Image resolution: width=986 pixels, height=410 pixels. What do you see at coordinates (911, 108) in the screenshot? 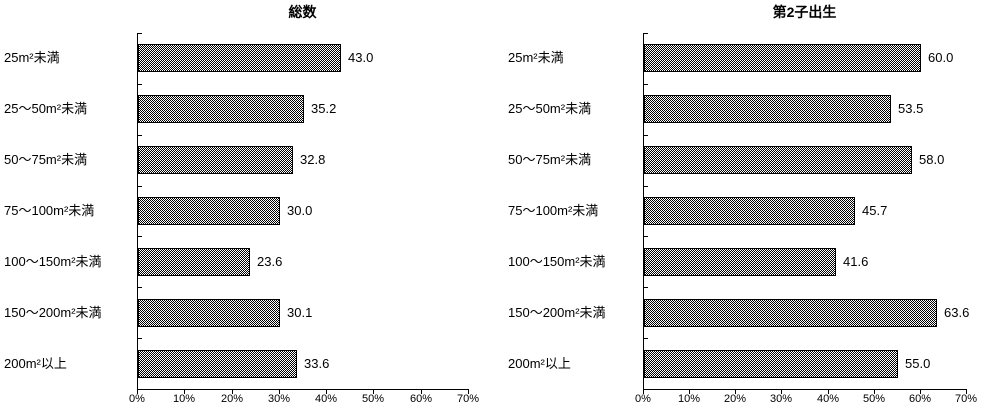
I see `value-label: 53.5` at bounding box center [911, 108].